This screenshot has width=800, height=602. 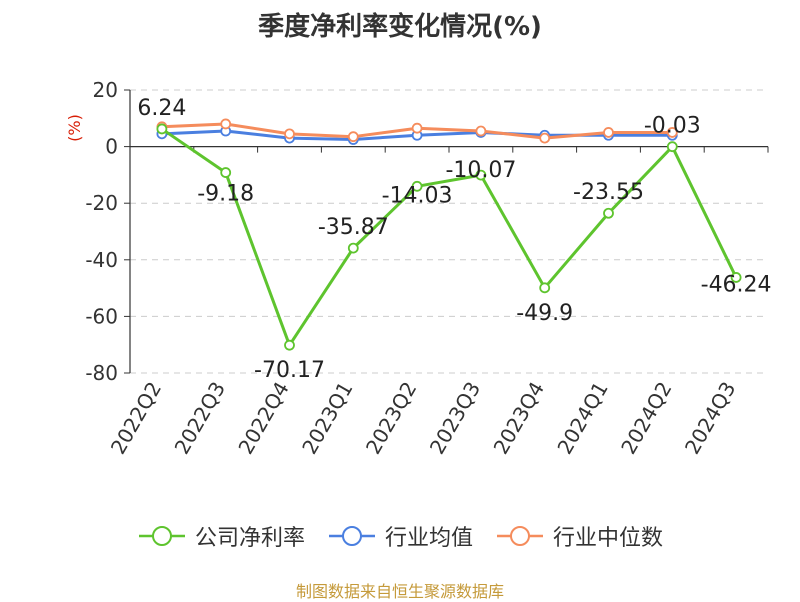 I want to click on data-label: -10.07, so click(x=480, y=170).